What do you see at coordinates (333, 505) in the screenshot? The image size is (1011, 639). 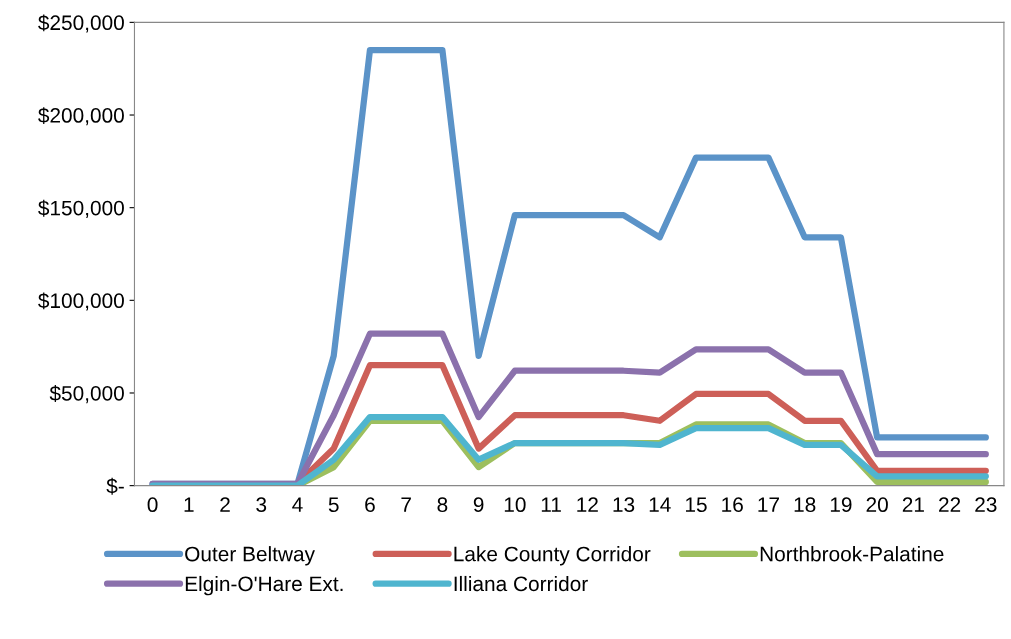 I see `x-tick-label: 5` at bounding box center [333, 505].